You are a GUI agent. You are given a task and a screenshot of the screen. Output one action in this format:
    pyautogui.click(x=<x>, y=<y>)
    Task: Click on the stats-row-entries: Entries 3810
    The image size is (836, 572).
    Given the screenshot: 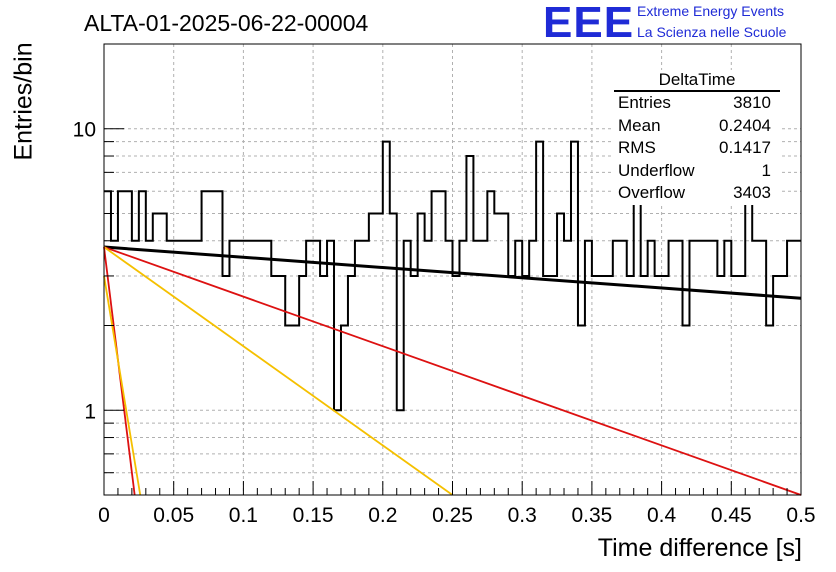 What is the action you would take?
    pyautogui.click(x=697, y=103)
    